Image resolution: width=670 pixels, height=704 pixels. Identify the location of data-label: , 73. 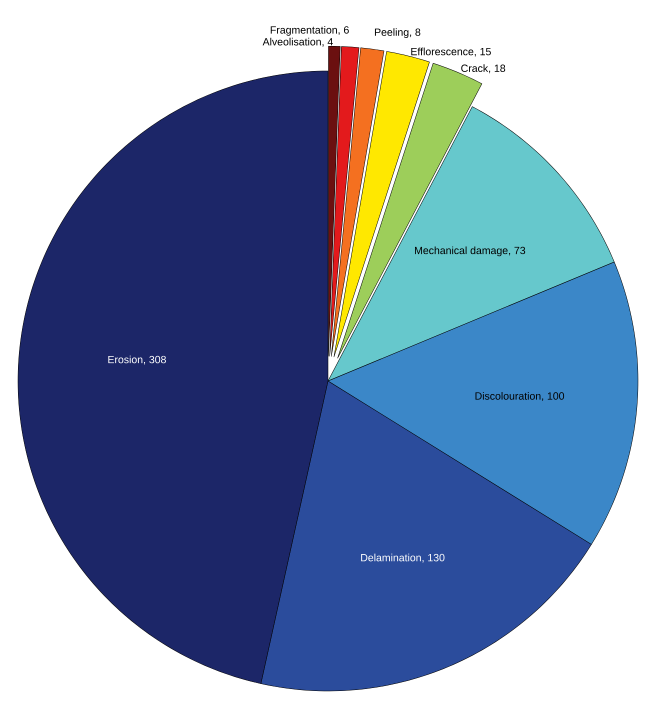
(517, 251).